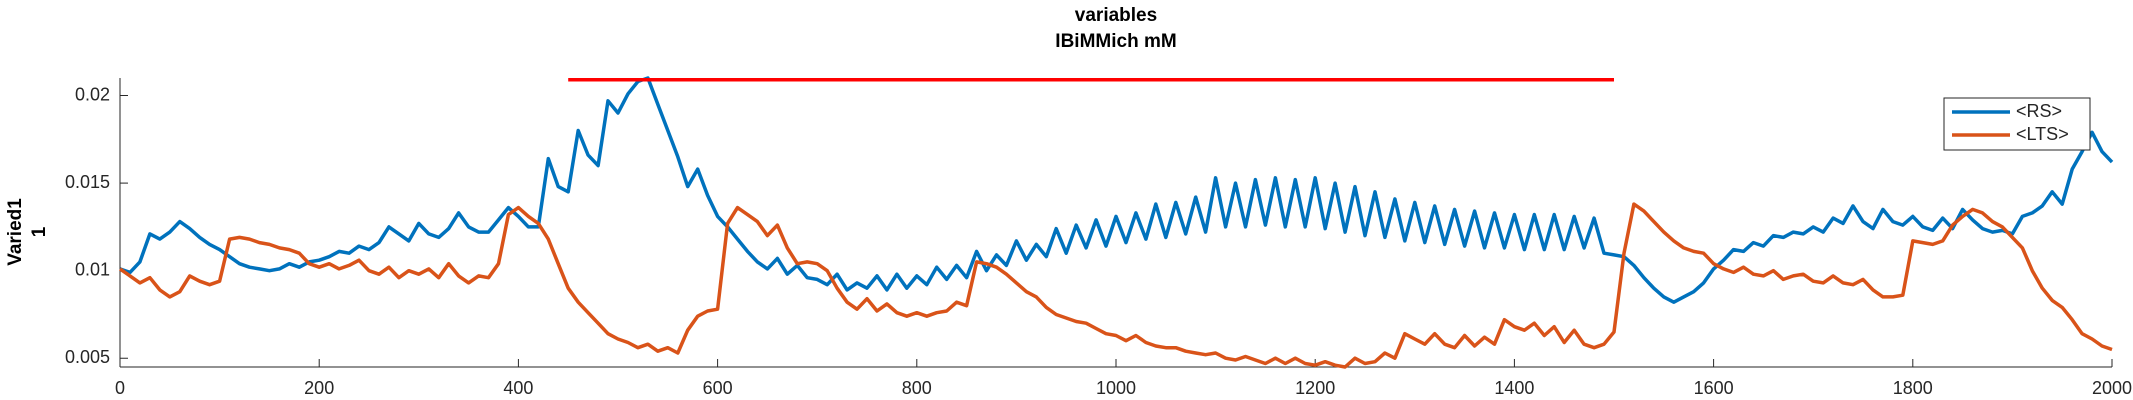 This screenshot has height=400, width=2133. Describe the element at coordinates (1714, 388) in the screenshot. I see `x-tick-label: 1600` at that location.